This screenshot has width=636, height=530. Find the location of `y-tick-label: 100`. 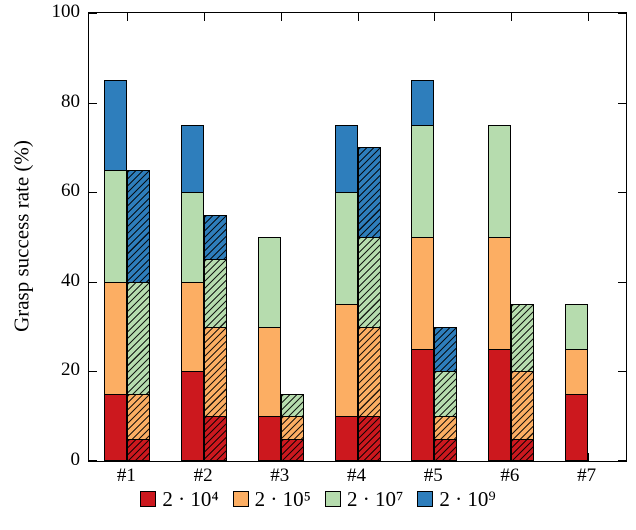

y-tick-label: 100 is located at coordinates (66, 11).